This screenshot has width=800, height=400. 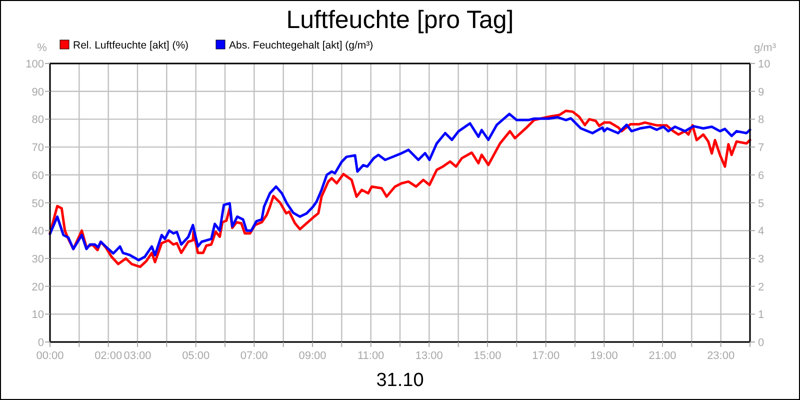 What do you see at coordinates (38, 176) in the screenshot?
I see `y-tick-label: 60` at bounding box center [38, 176].